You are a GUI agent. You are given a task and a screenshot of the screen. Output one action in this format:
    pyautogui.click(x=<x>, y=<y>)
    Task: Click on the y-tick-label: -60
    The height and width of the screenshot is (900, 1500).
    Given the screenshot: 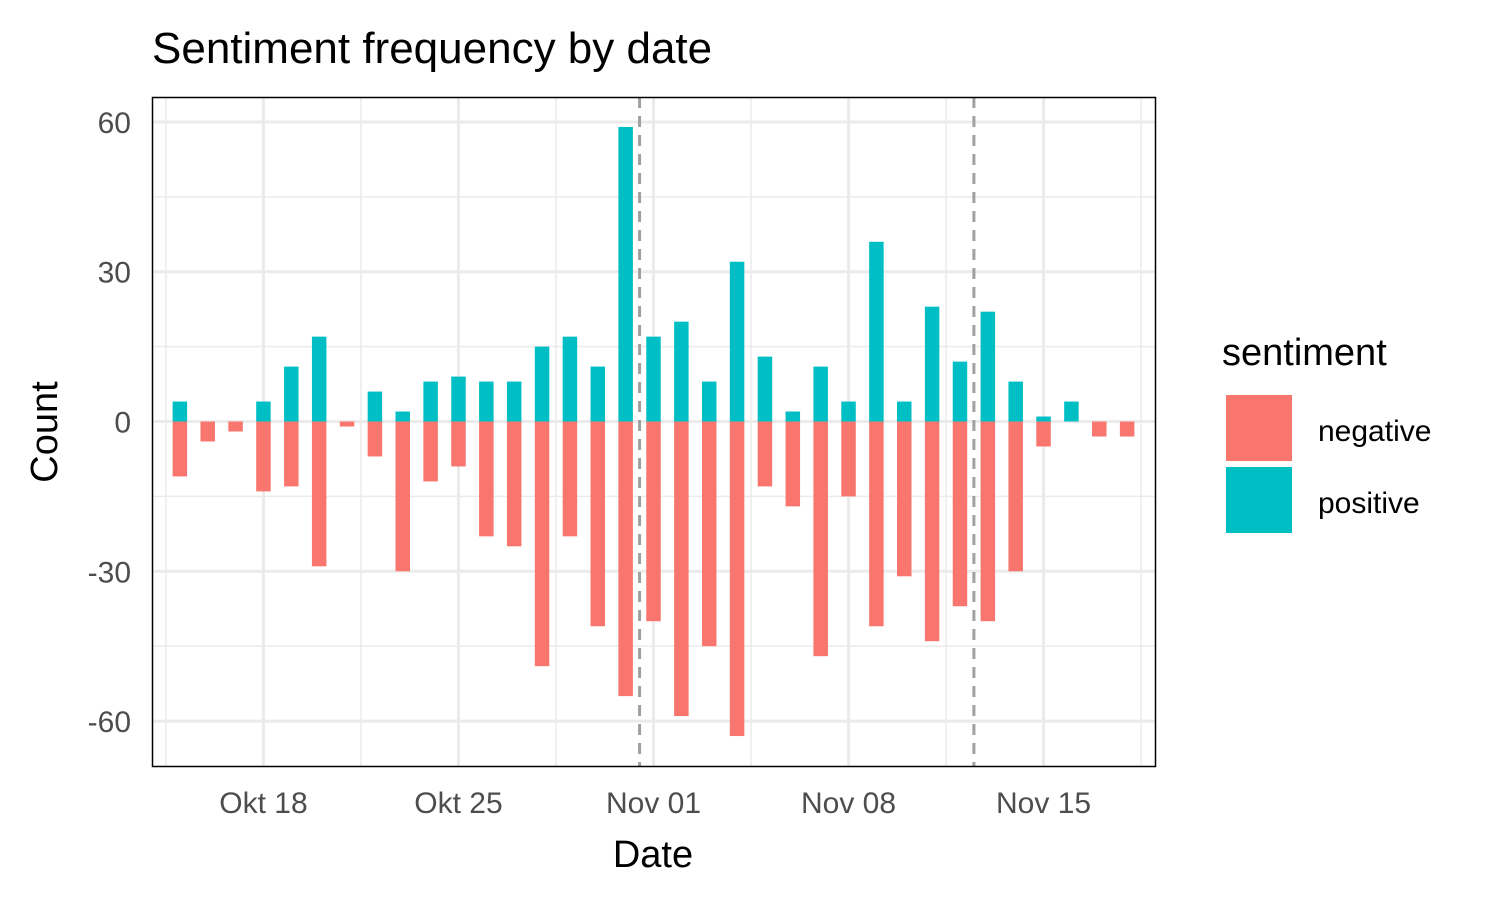 What is the action you would take?
    pyautogui.click(x=109, y=722)
    